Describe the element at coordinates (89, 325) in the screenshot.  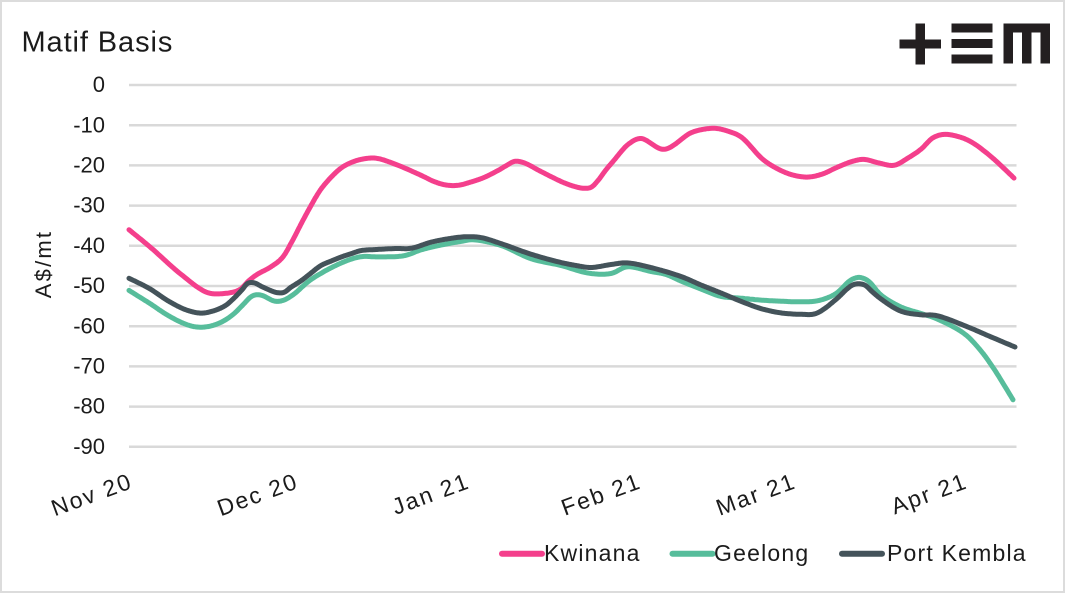
I see `svg-text: -60` at that location.